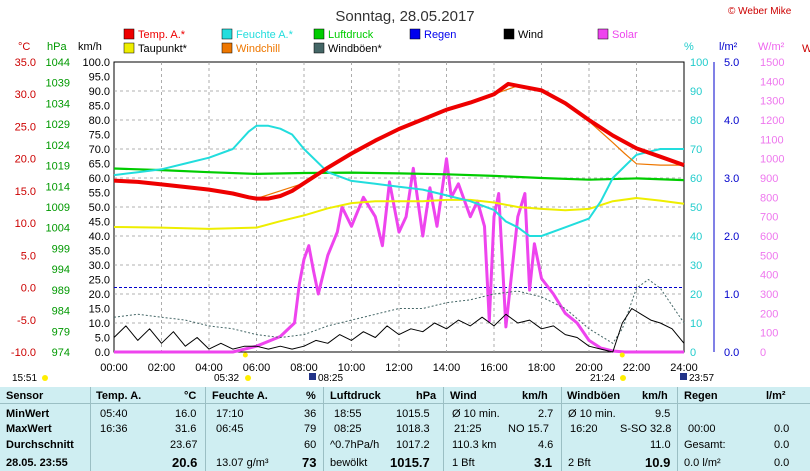 Image resolution: width=810 pixels, height=471 pixels. Describe the element at coordinates (660, 445) in the screenshot. I see `cell: 11.0` at that location.